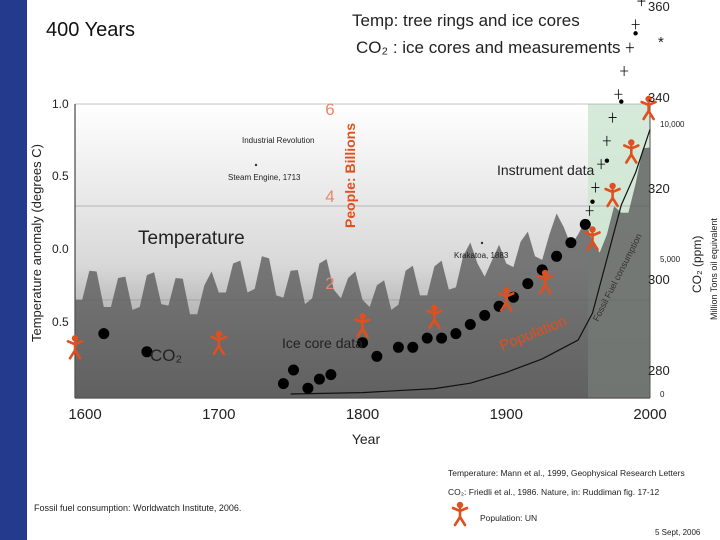  Describe the element at coordinates (13, 270) in the screenshot. I see `left-accent-bar` at that location.